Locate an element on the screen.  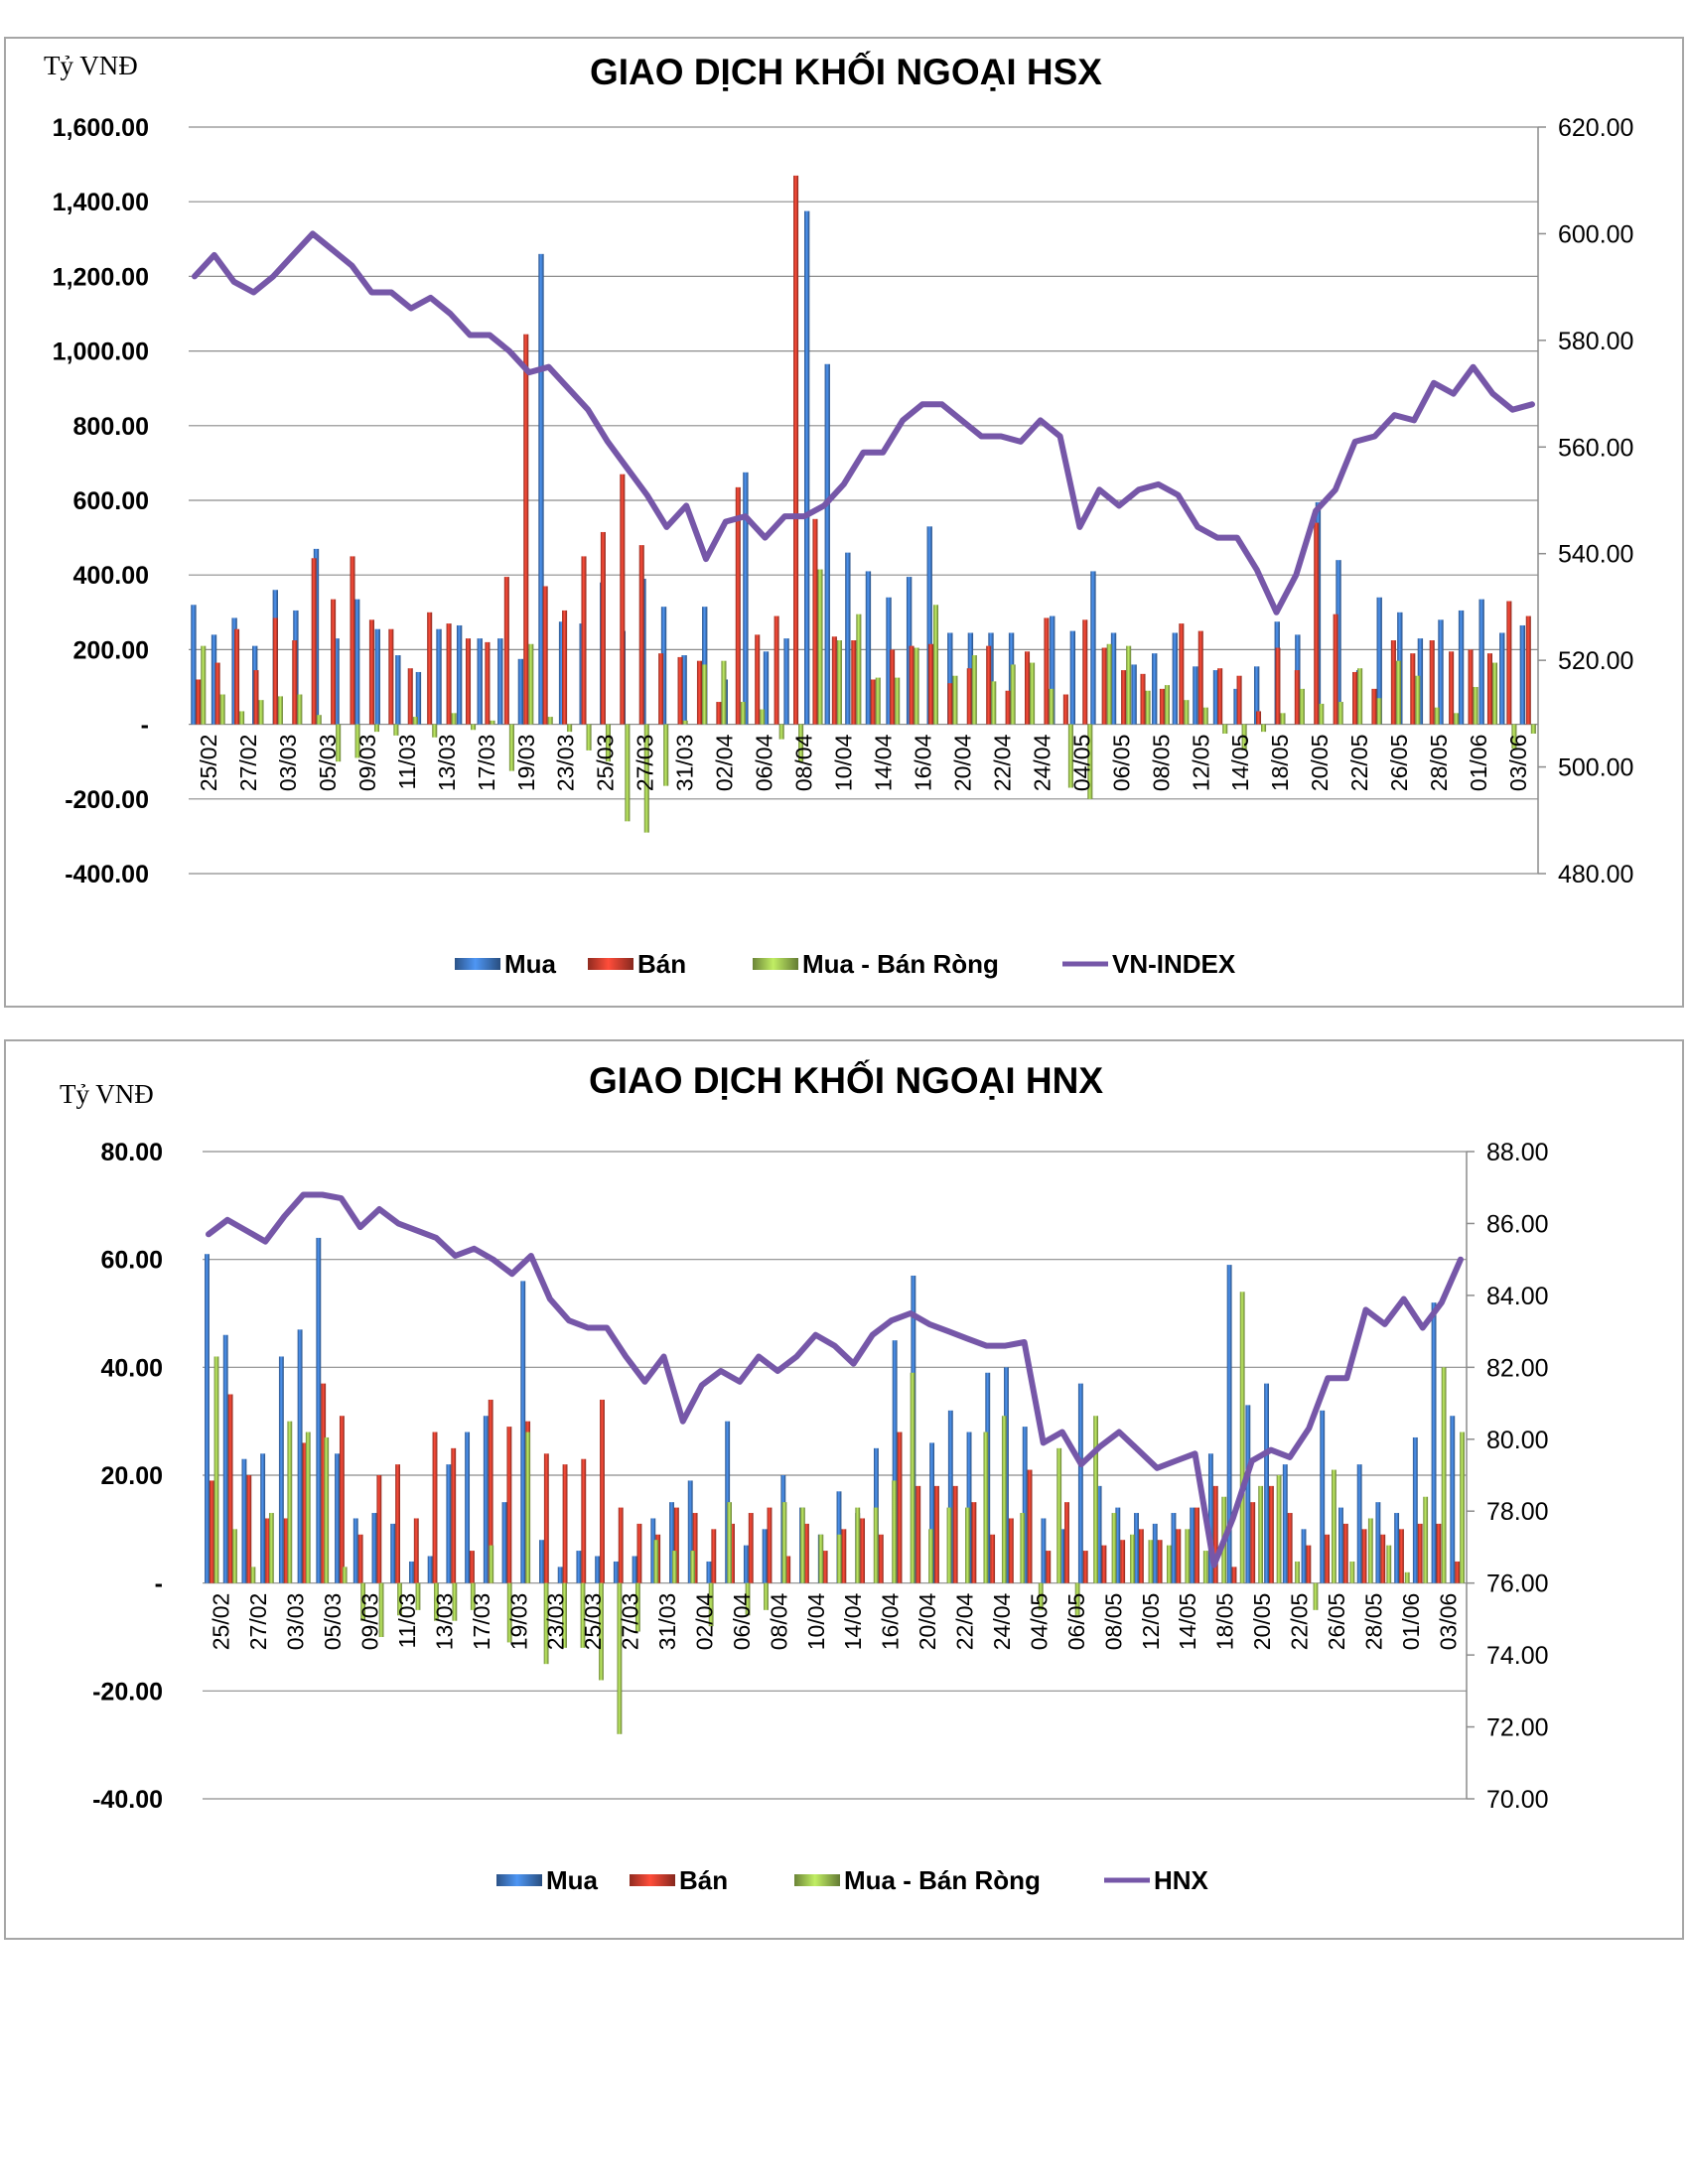
x-axis-tick-label: 22/05 is located at coordinates (1300, 1622).